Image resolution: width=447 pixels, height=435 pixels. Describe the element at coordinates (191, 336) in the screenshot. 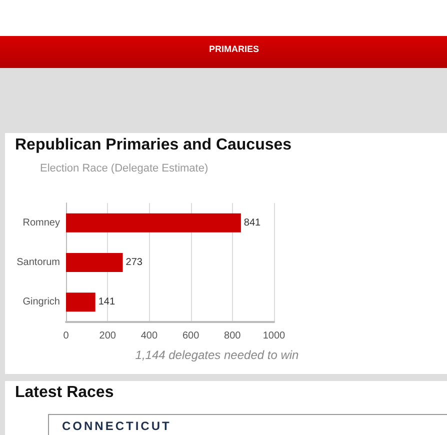

I see `x-tick-label: 600` at that location.